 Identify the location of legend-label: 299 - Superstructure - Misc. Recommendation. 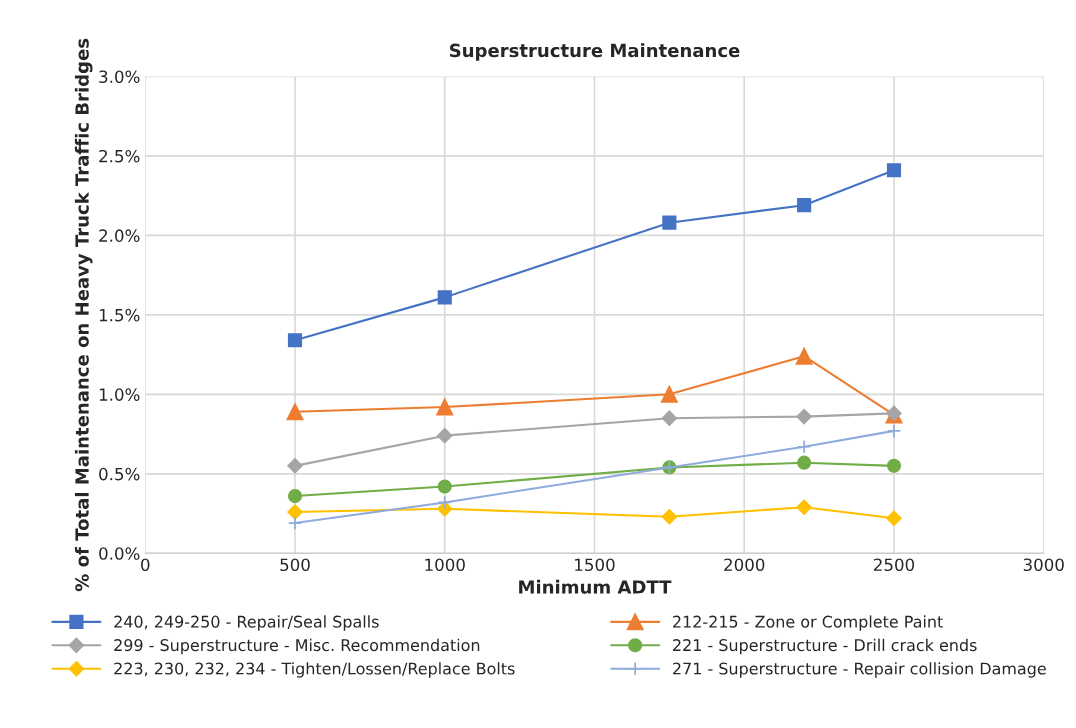
(297, 646).